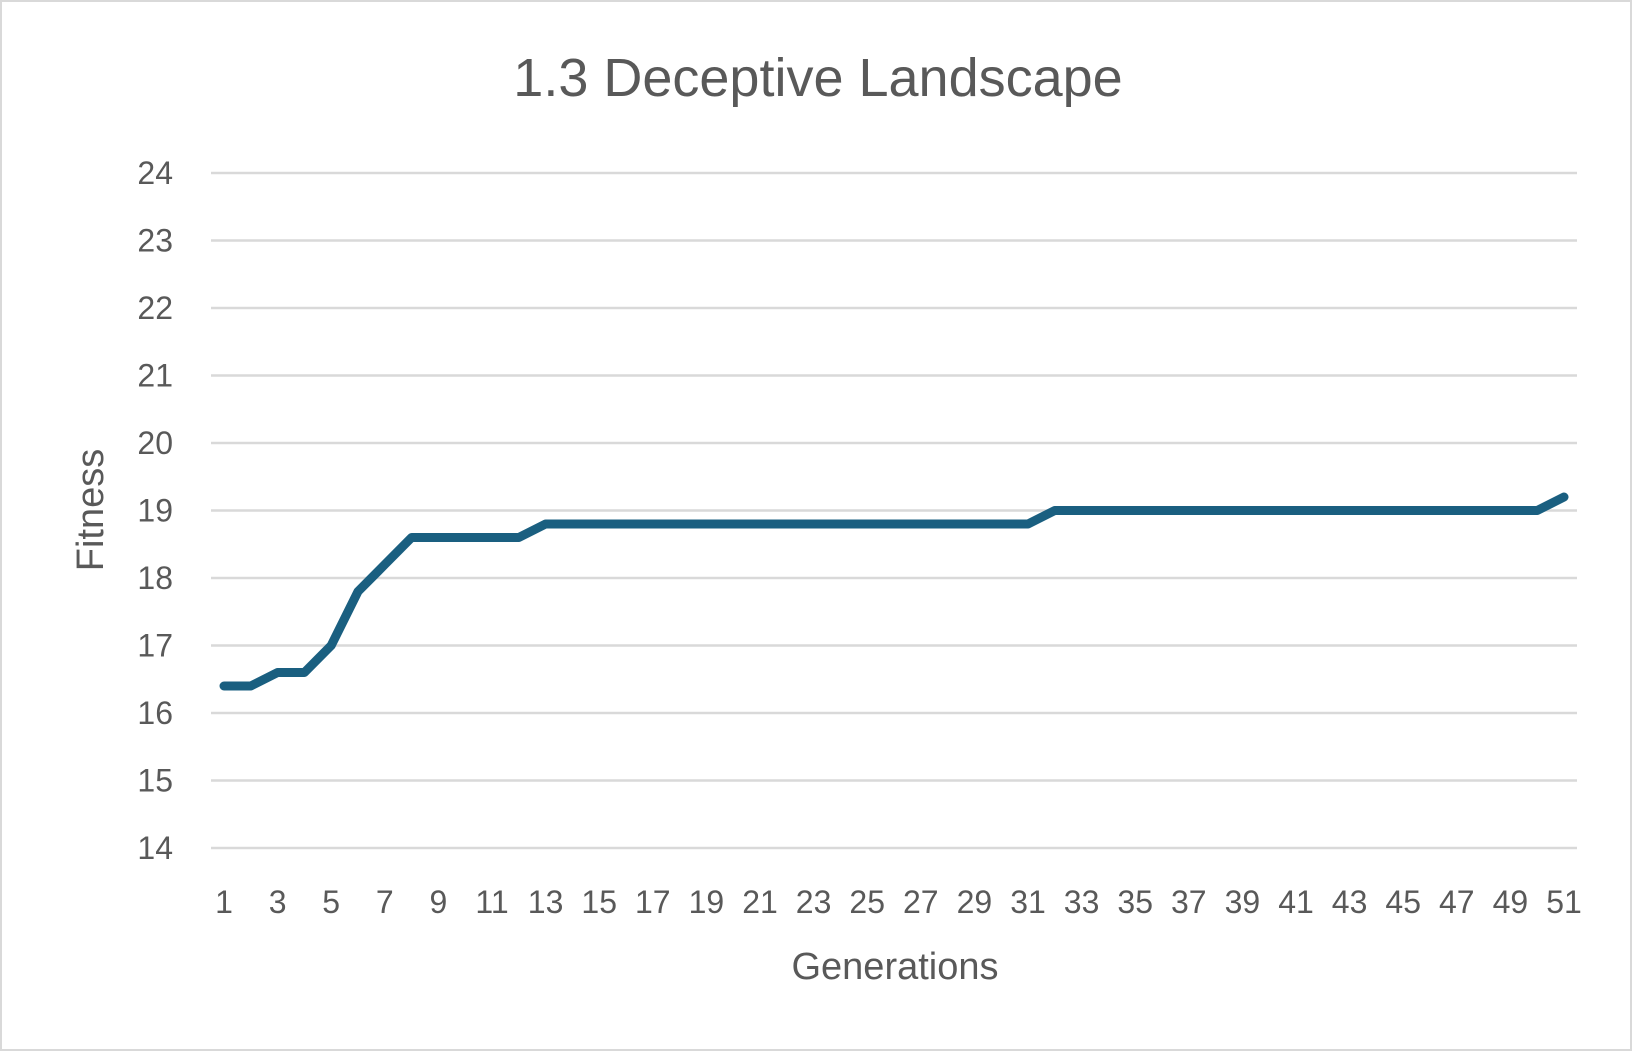  What do you see at coordinates (91, 510) in the screenshot?
I see `y-axis-title: Fitness` at bounding box center [91, 510].